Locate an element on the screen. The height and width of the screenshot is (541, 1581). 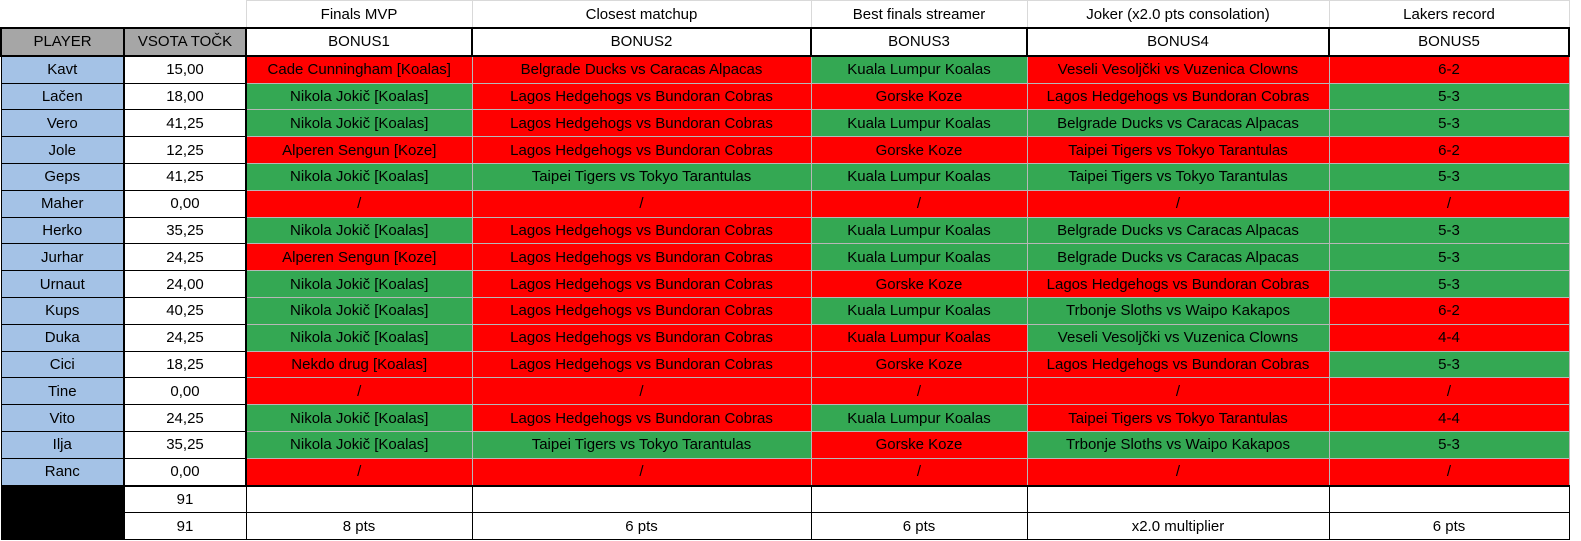
player-name-cell: Geps is located at coordinates (62, 176).